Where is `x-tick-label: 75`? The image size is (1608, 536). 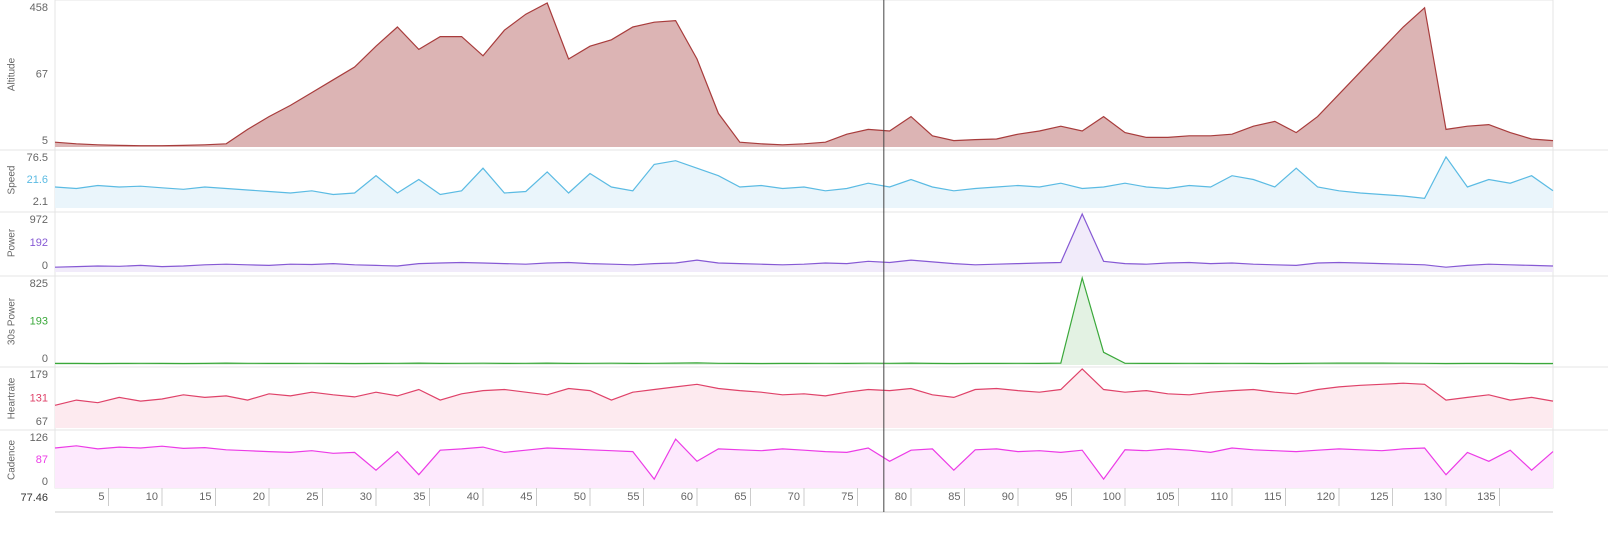
x-tick-label: 75 is located at coordinates (847, 497).